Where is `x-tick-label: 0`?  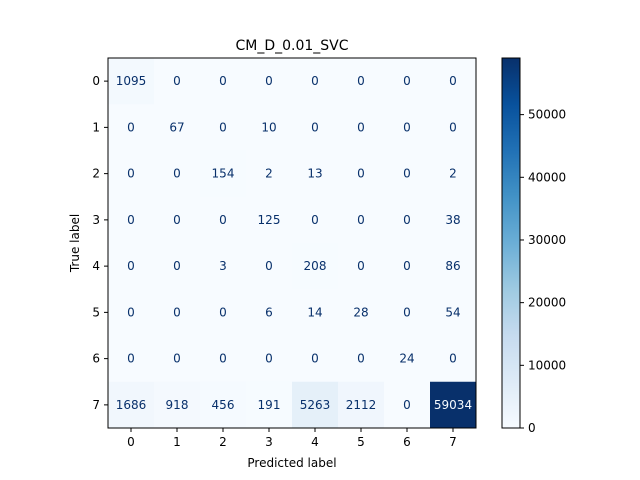 x-tick-label: 0 is located at coordinates (131, 442).